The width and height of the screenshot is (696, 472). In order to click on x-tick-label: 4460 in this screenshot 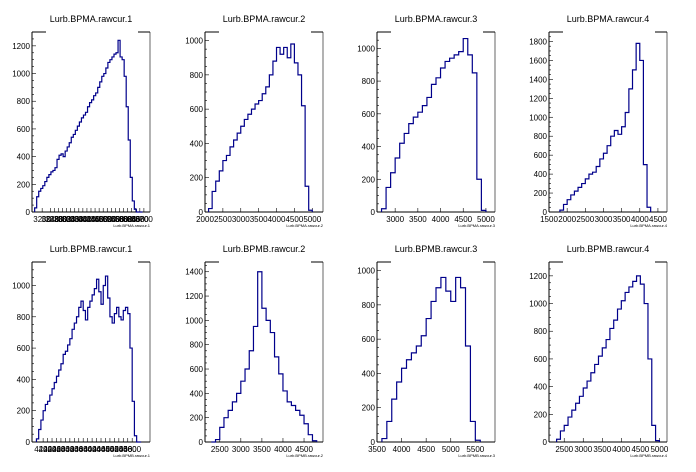, I will do `click(101, 449)`.